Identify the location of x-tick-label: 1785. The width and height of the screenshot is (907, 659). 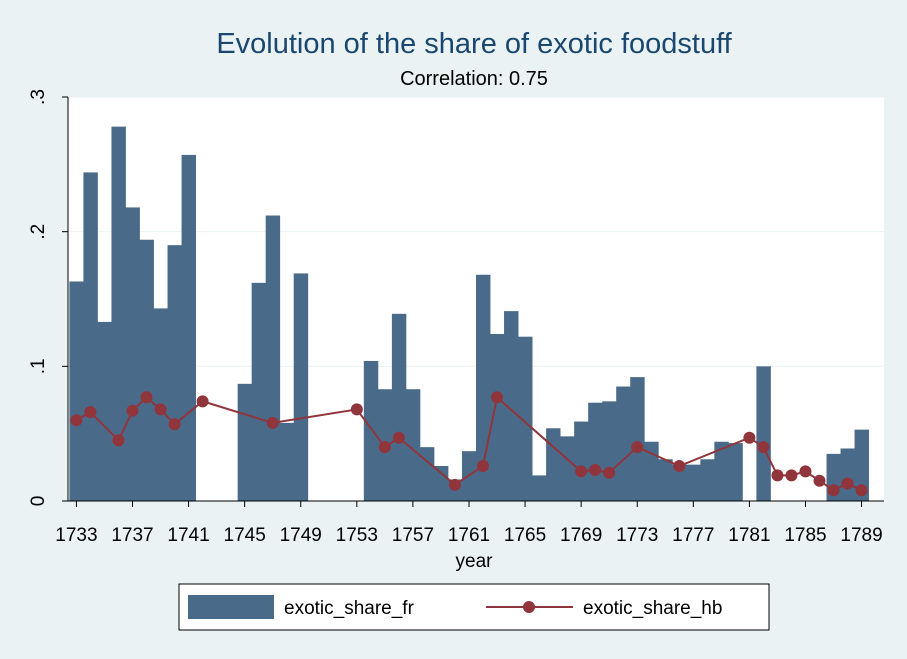
(805, 535).